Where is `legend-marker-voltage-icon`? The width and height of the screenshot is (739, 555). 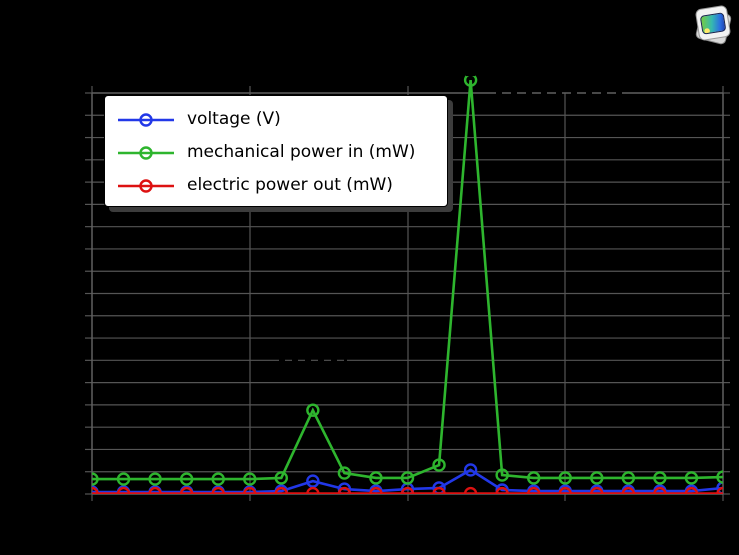 legend-marker-voltage-icon is located at coordinates (146, 119).